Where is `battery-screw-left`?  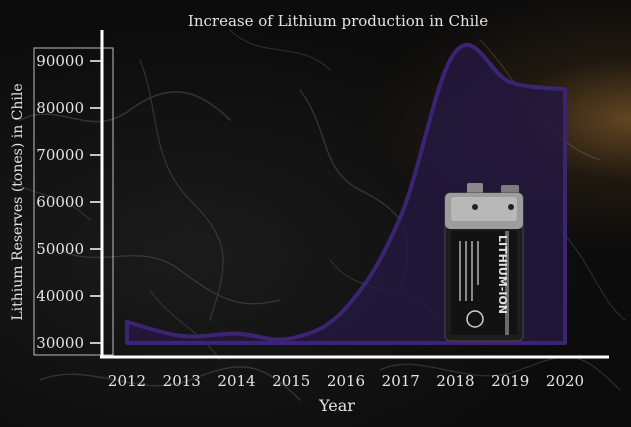
battery-screw-left is located at coordinates (475, 207).